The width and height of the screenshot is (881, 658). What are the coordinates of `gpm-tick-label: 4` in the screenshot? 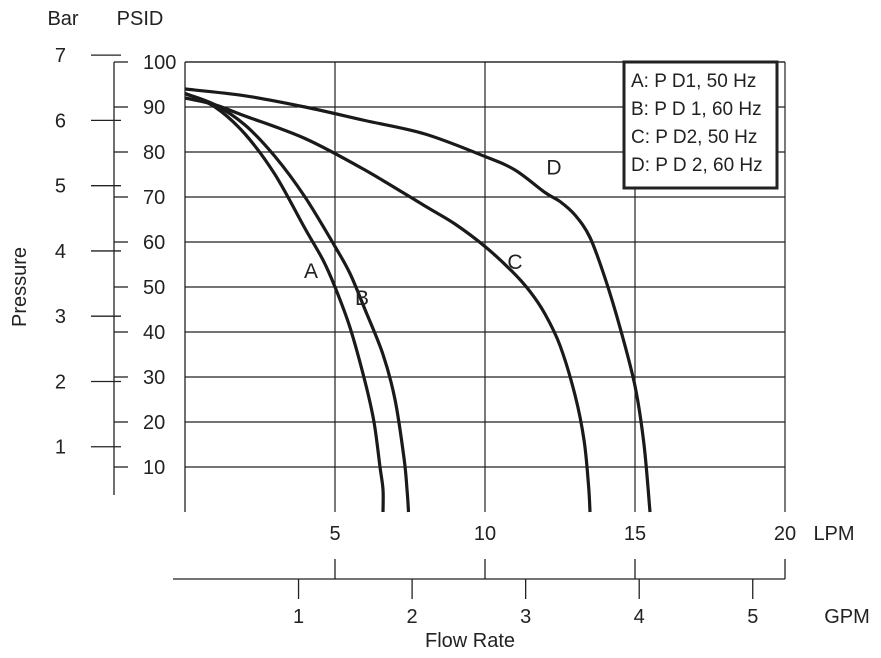 It's located at (639, 617).